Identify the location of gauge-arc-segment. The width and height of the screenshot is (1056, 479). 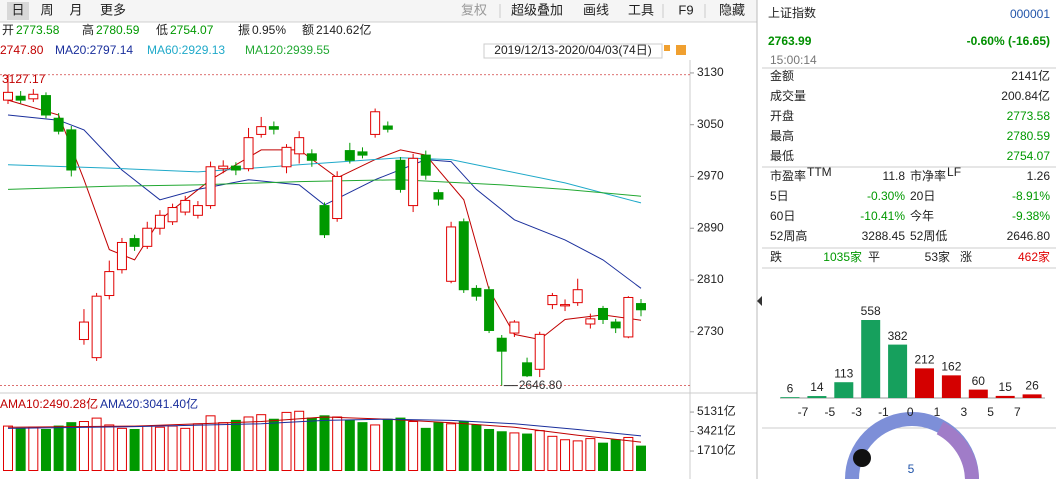
(957, 450).